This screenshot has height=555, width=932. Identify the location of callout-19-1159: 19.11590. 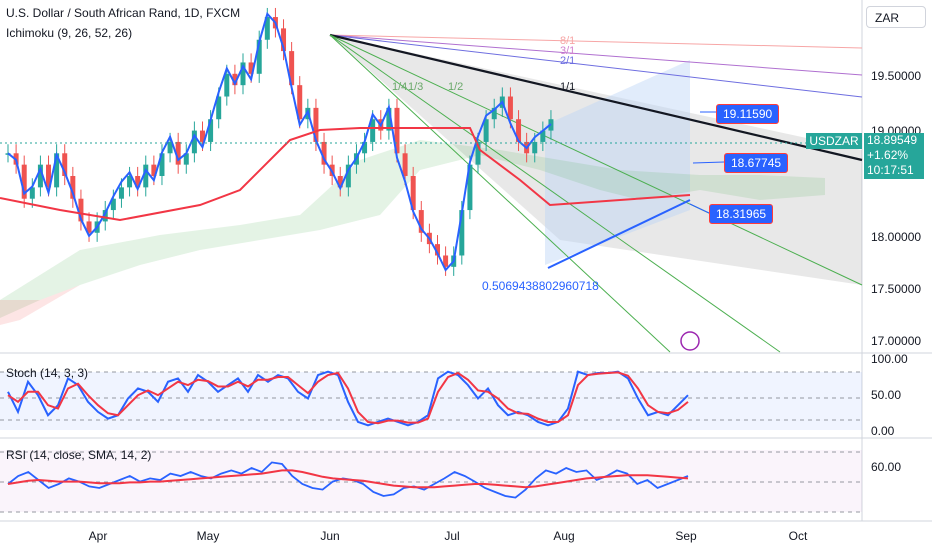
(748, 114).